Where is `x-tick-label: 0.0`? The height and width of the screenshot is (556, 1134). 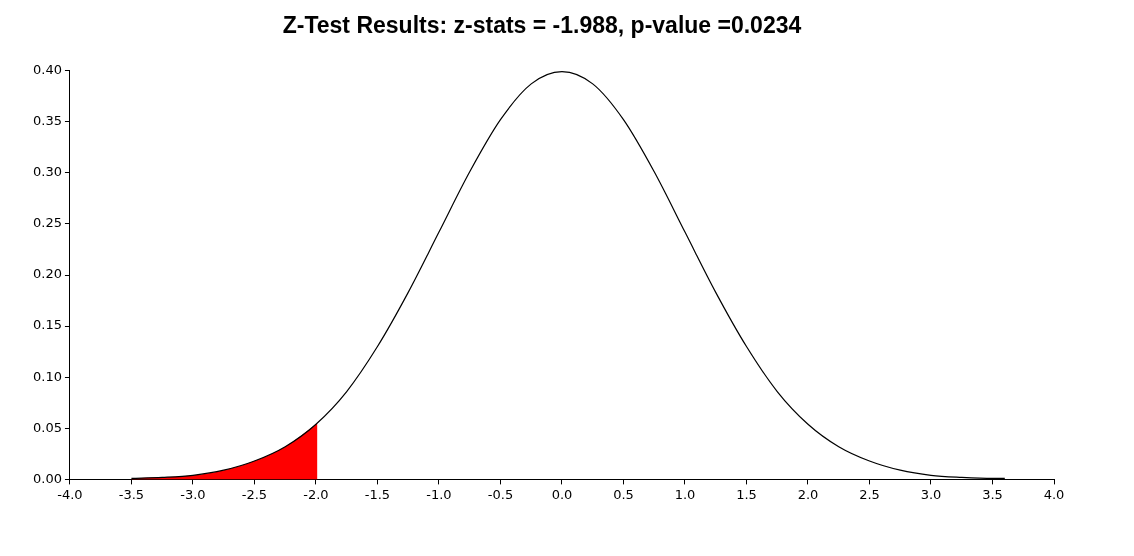 x-tick-label: 0.0 is located at coordinates (562, 494).